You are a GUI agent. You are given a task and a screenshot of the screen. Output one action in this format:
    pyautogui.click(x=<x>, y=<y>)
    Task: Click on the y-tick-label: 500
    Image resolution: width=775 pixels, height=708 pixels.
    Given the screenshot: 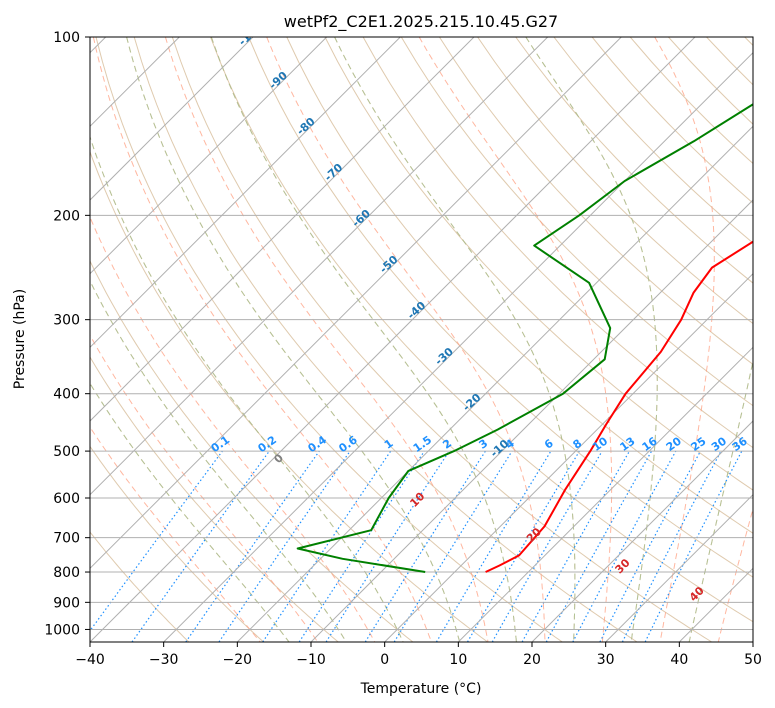 What is the action you would take?
    pyautogui.click(x=66, y=452)
    